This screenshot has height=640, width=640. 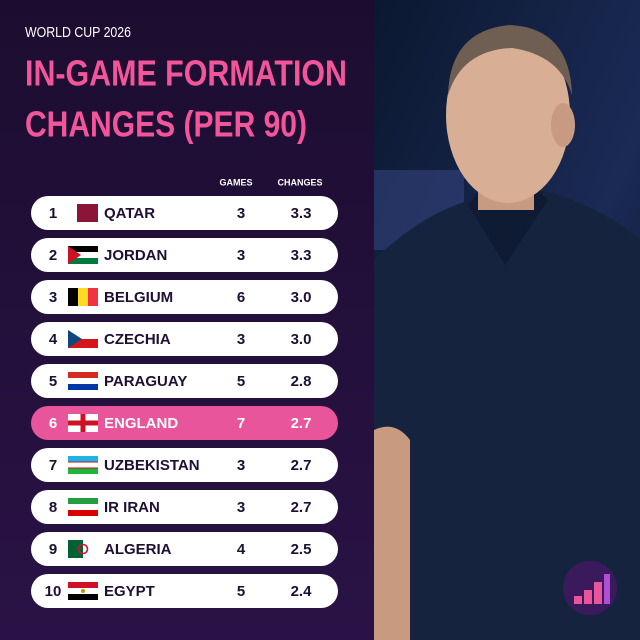 I want to click on country: QATAR, so click(x=129, y=213).